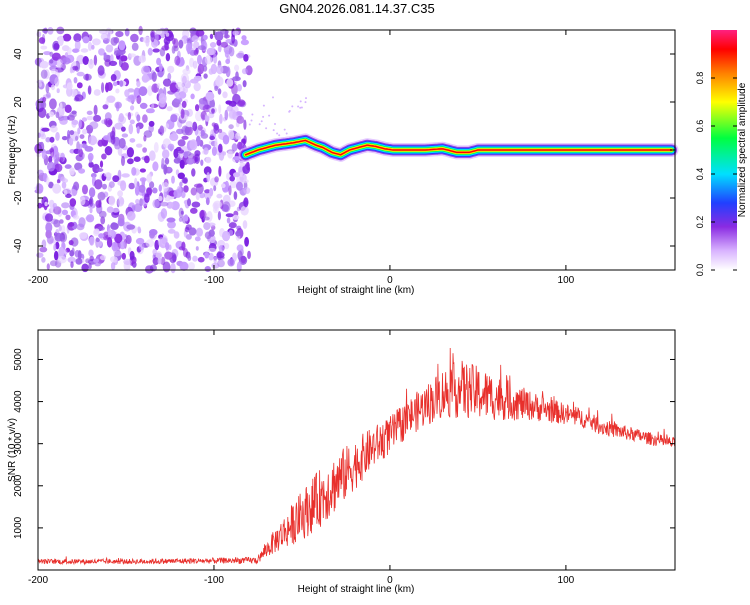 Image resolution: width=750 pixels, height=605 pixels. Describe the element at coordinates (390, 280) in the screenshot. I see `x-tick-label: 0` at that location.